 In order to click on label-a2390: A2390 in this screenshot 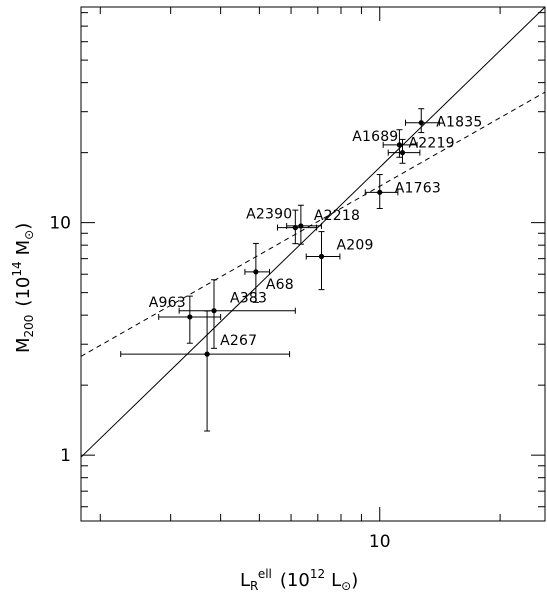, I will do `click(269, 215)`.